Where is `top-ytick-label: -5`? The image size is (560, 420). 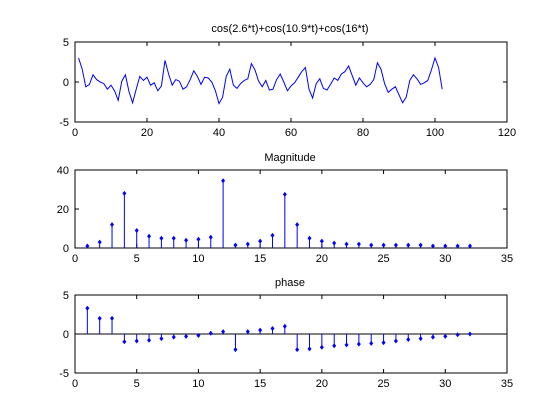
top-ytick-label: -5 is located at coordinates (64, 123).